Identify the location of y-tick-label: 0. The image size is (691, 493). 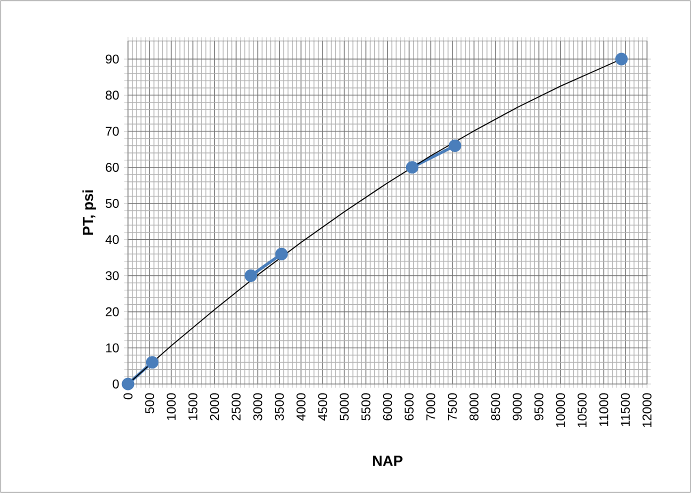
(115, 384).